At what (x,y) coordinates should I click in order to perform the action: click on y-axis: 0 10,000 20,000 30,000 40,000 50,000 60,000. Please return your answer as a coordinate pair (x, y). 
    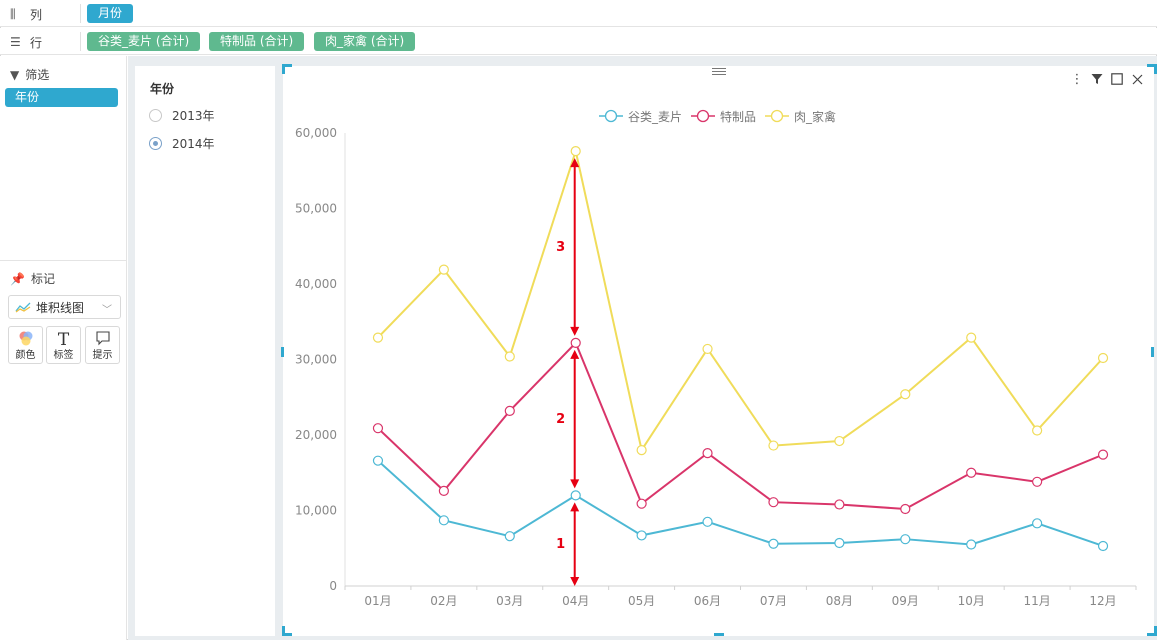
    Looking at the image, I should click on (320, 359).